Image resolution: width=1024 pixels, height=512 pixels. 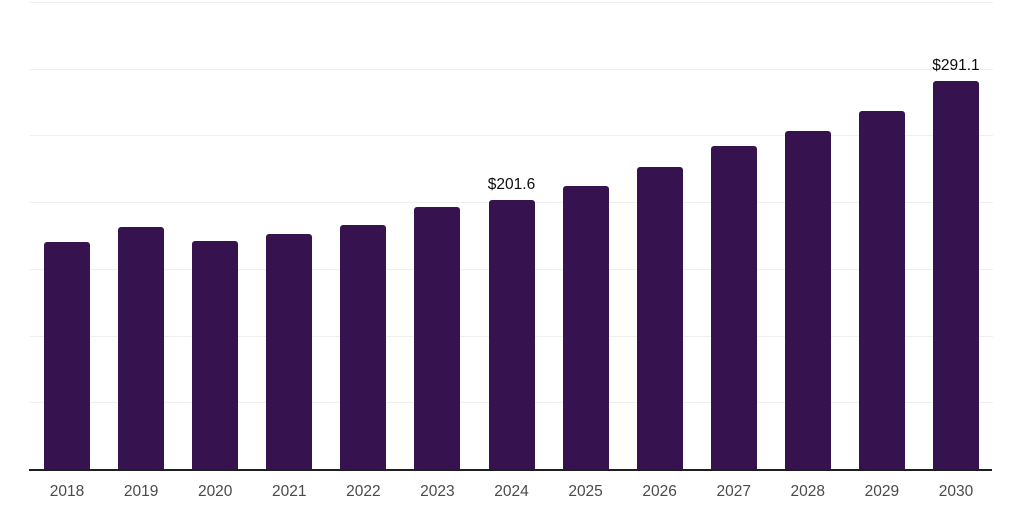 I want to click on bar-2020, so click(x=215, y=354).